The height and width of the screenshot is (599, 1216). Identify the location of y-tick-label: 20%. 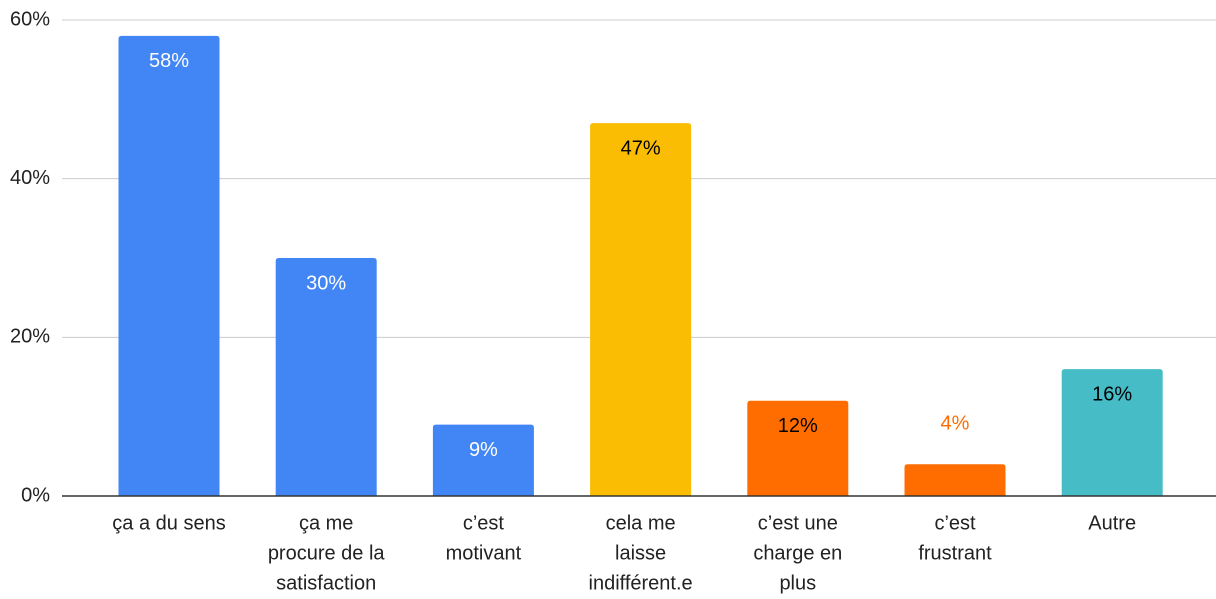
(30, 337).